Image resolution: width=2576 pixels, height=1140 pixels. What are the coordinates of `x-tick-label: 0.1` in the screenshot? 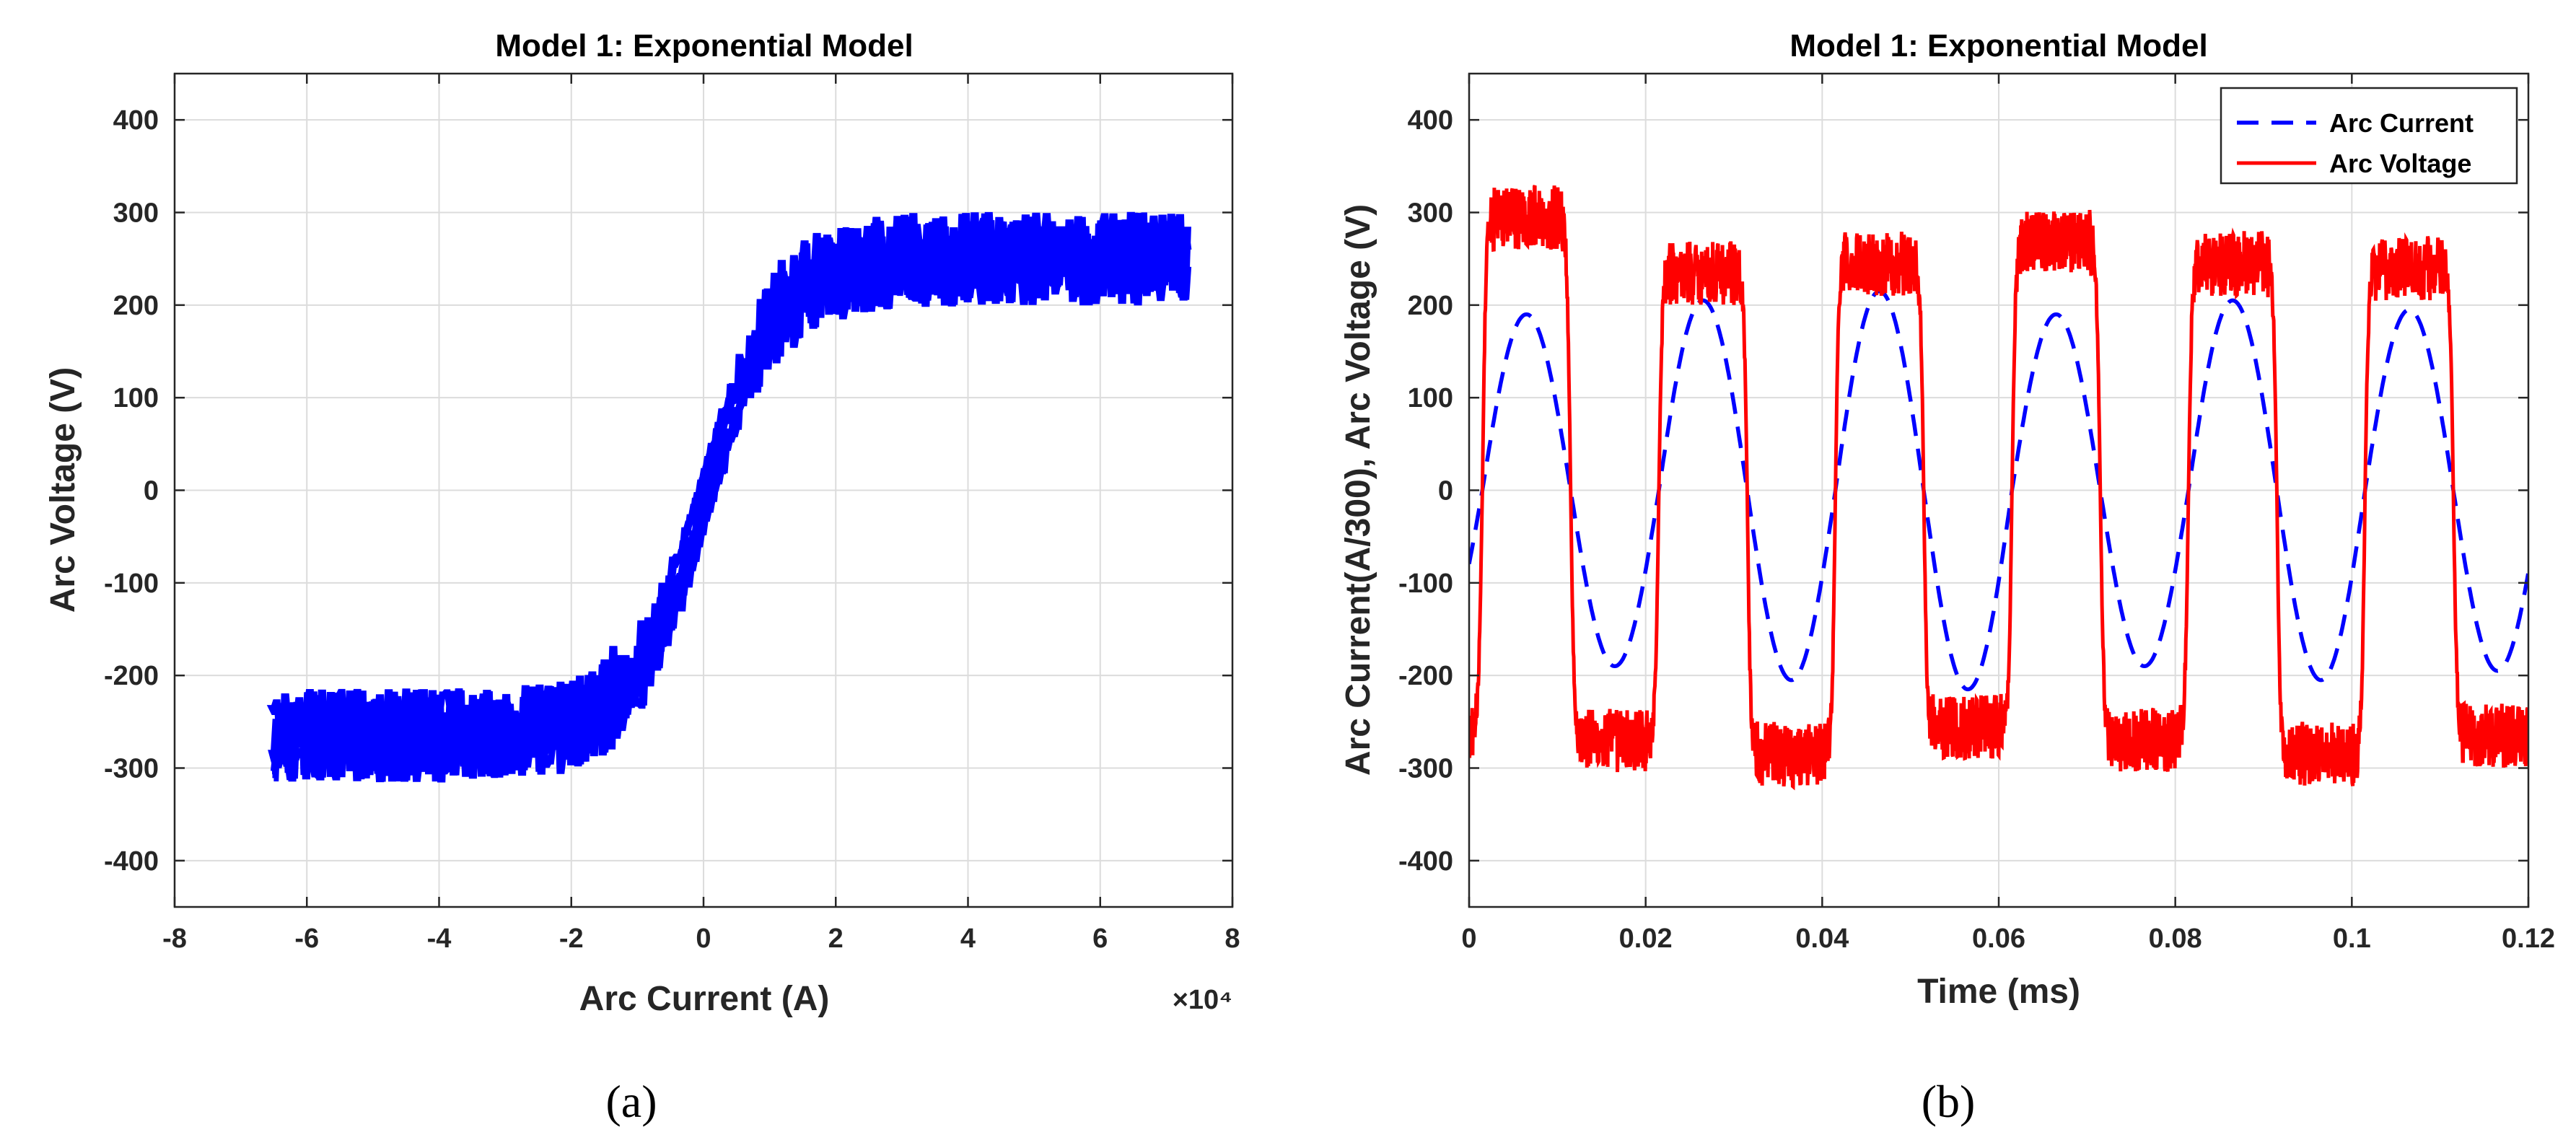 It's located at (2352, 939).